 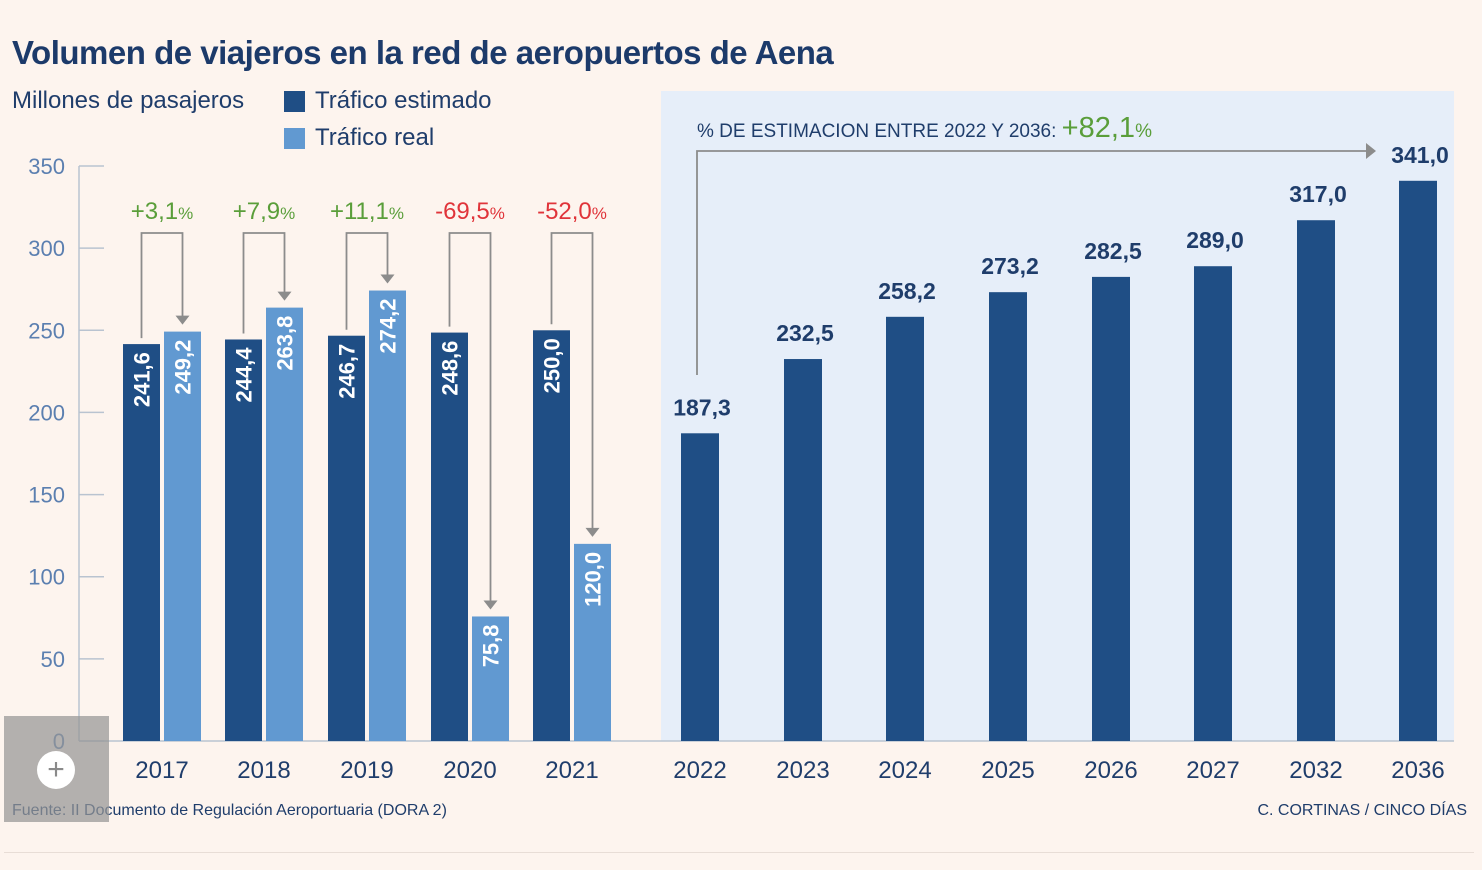 I want to click on plus-icon: +, so click(x=56, y=769).